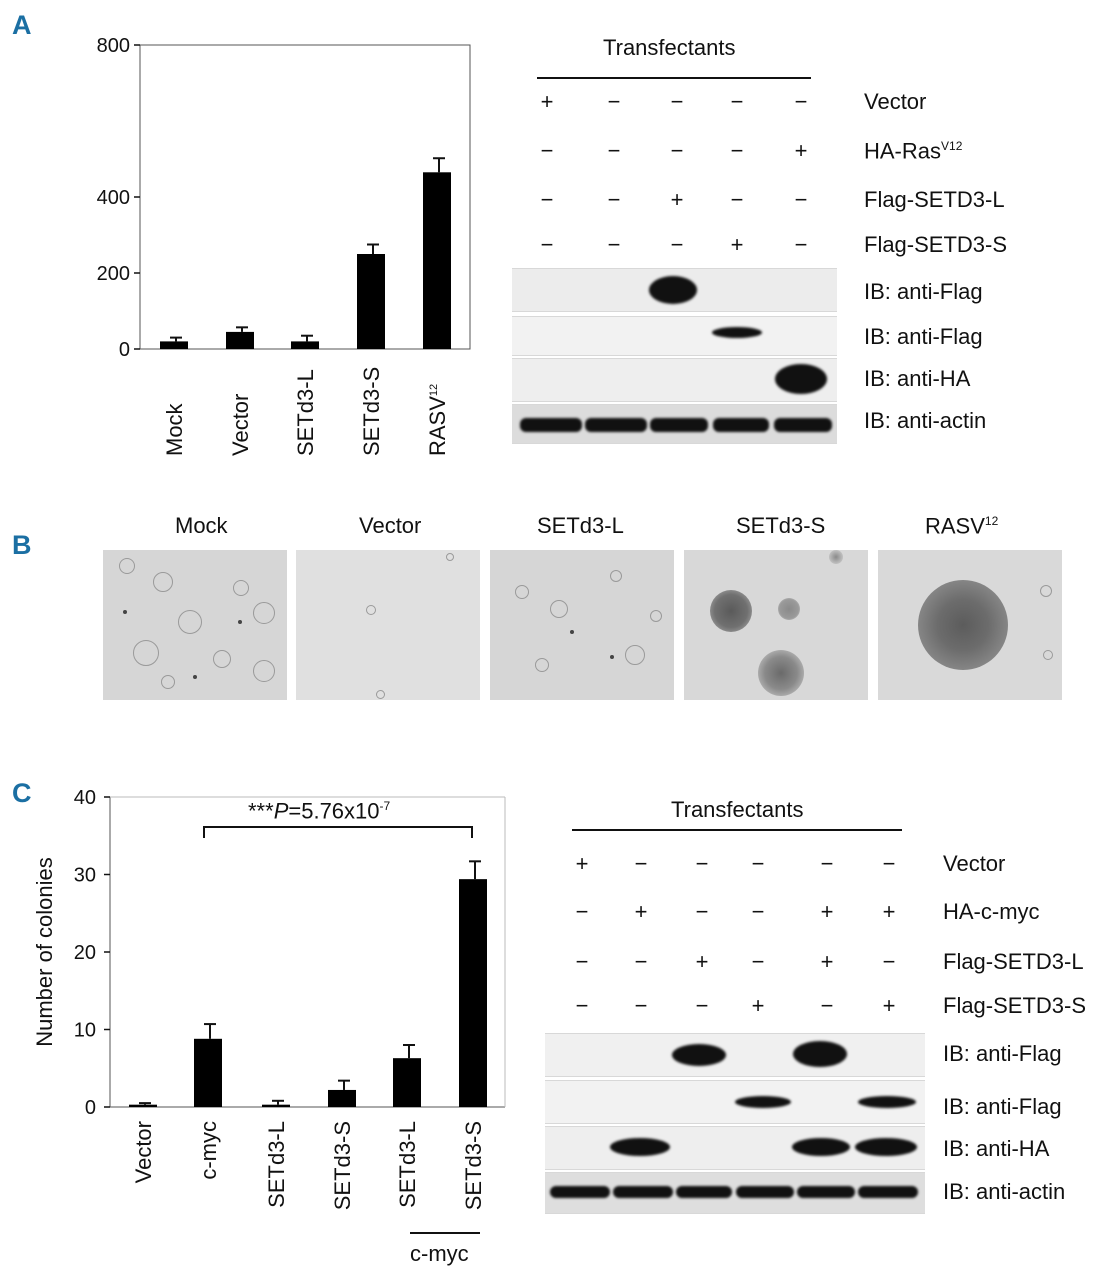 The height and width of the screenshot is (1280, 1105). Describe the element at coordinates (923, 291) in the screenshot. I see `blot-a-ib-label-1: IB: anti-Flag` at that location.